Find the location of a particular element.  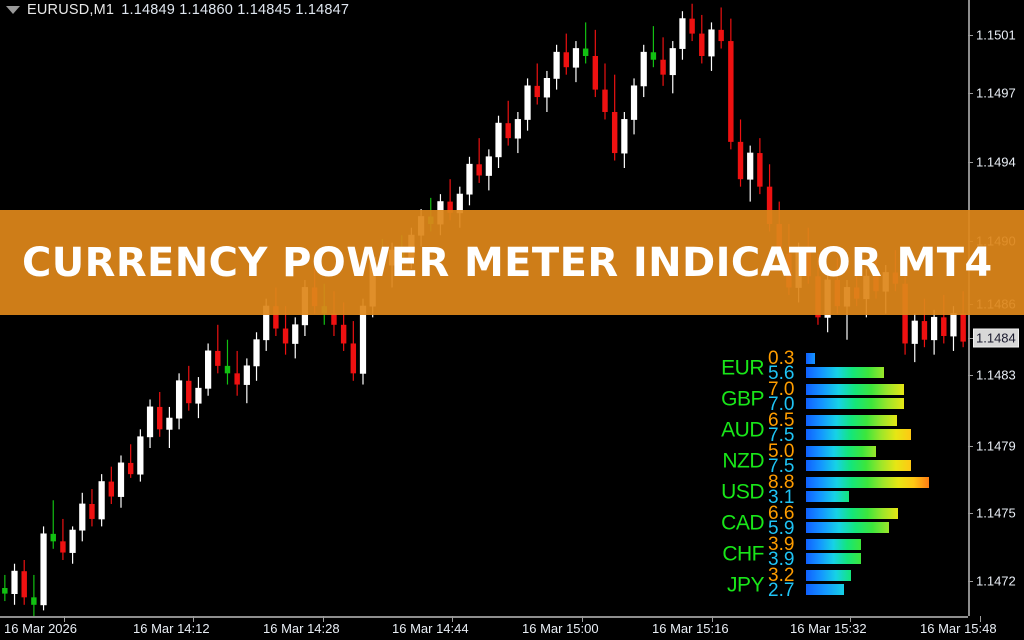

meter-row: EUR 0.3 5.6 is located at coordinates (834, 366).